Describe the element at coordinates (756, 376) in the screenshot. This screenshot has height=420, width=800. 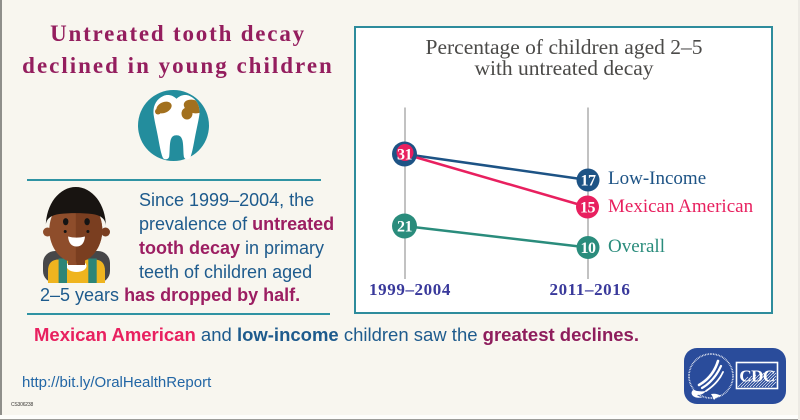
I see `svg-text: CDC` at that location.